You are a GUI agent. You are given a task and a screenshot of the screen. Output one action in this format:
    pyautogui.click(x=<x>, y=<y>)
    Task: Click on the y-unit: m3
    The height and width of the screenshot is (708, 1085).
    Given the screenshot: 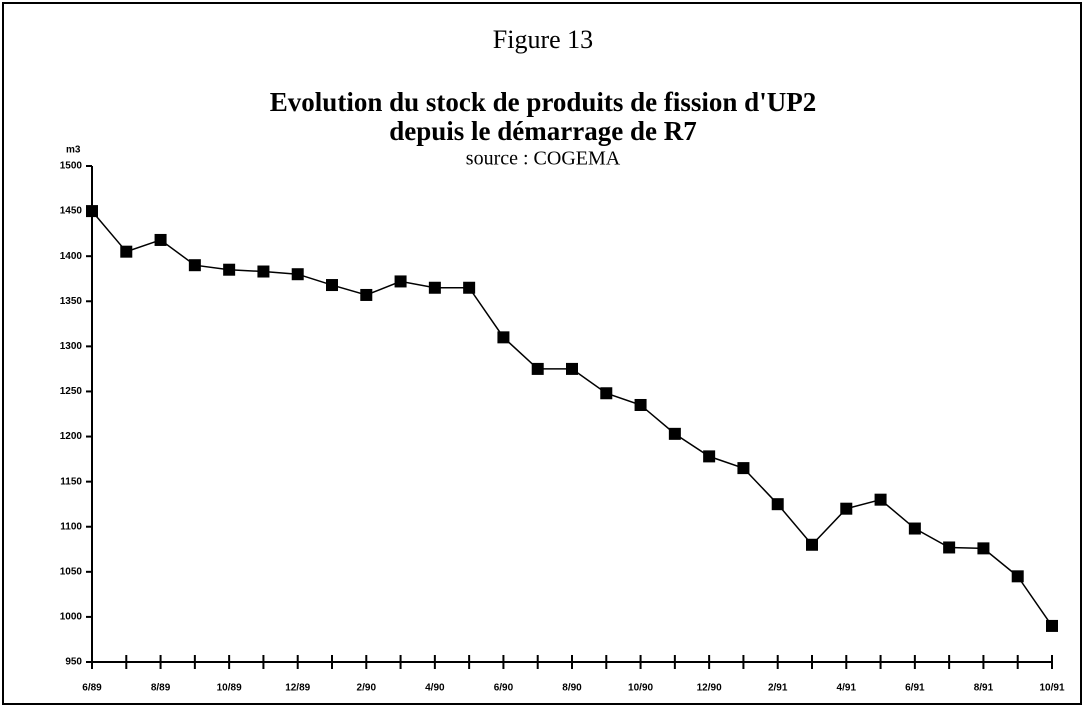 What is the action you would take?
    pyautogui.click(x=73, y=150)
    